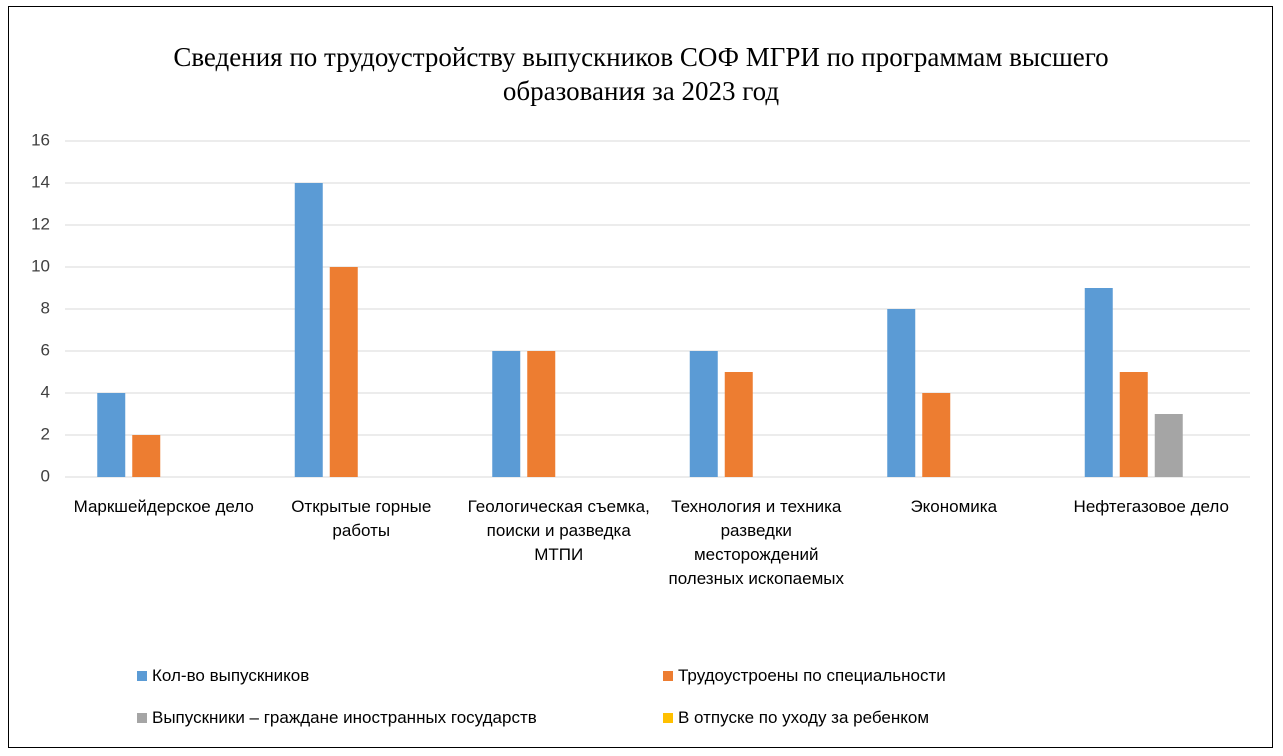 The width and height of the screenshot is (1283, 756). Describe the element at coordinates (40, 139) in the screenshot. I see `y-tick-label: 16` at that location.